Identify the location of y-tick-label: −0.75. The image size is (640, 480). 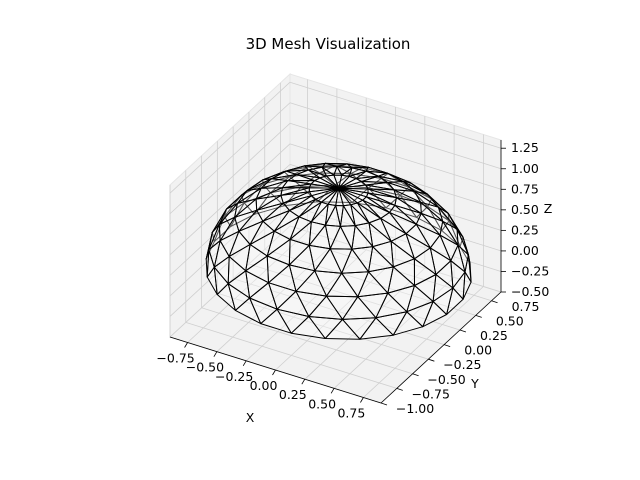
(431, 393).